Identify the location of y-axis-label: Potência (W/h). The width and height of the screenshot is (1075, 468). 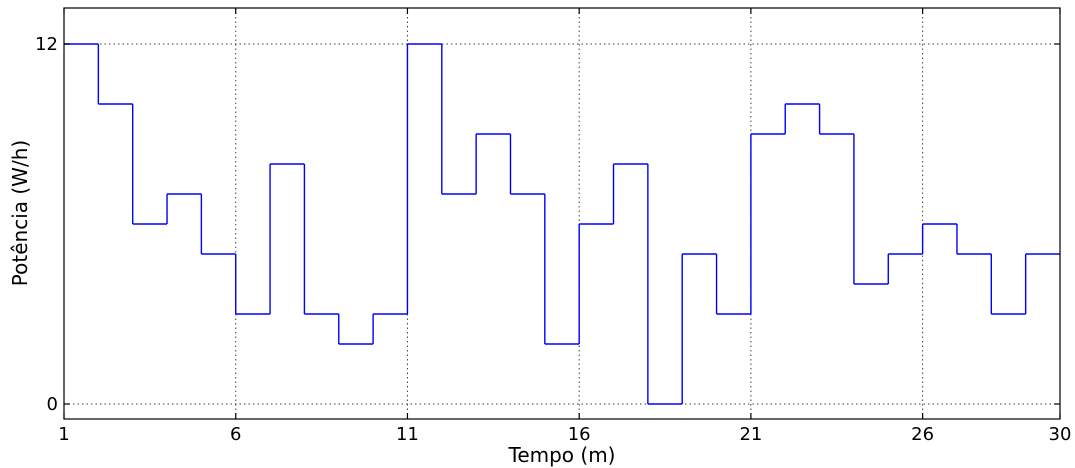
(20, 213).